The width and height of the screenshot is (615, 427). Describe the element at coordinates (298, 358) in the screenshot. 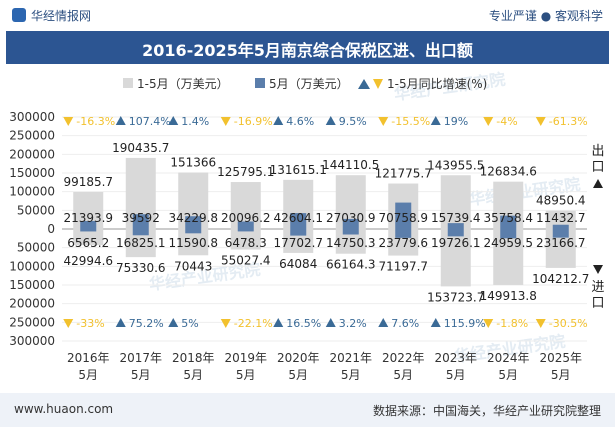

I see `x-tick-label-year: 2020年` at that location.